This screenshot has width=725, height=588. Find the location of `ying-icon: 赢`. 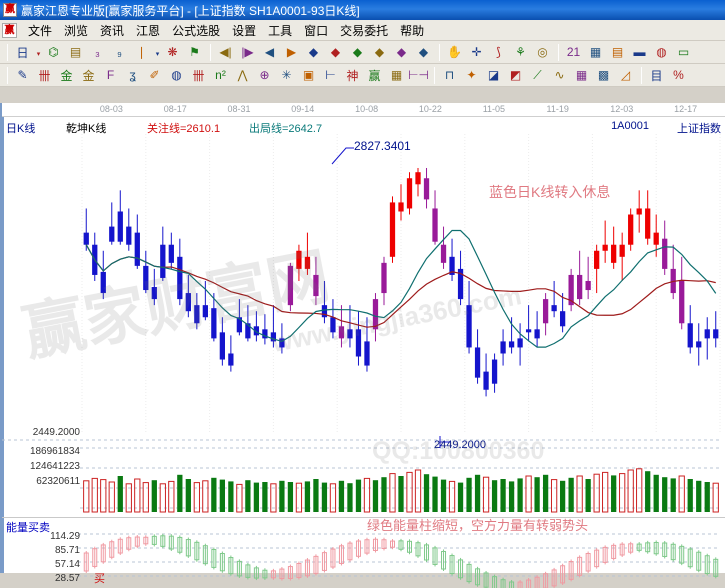

ying-icon: 赢 is located at coordinates (374, 75).